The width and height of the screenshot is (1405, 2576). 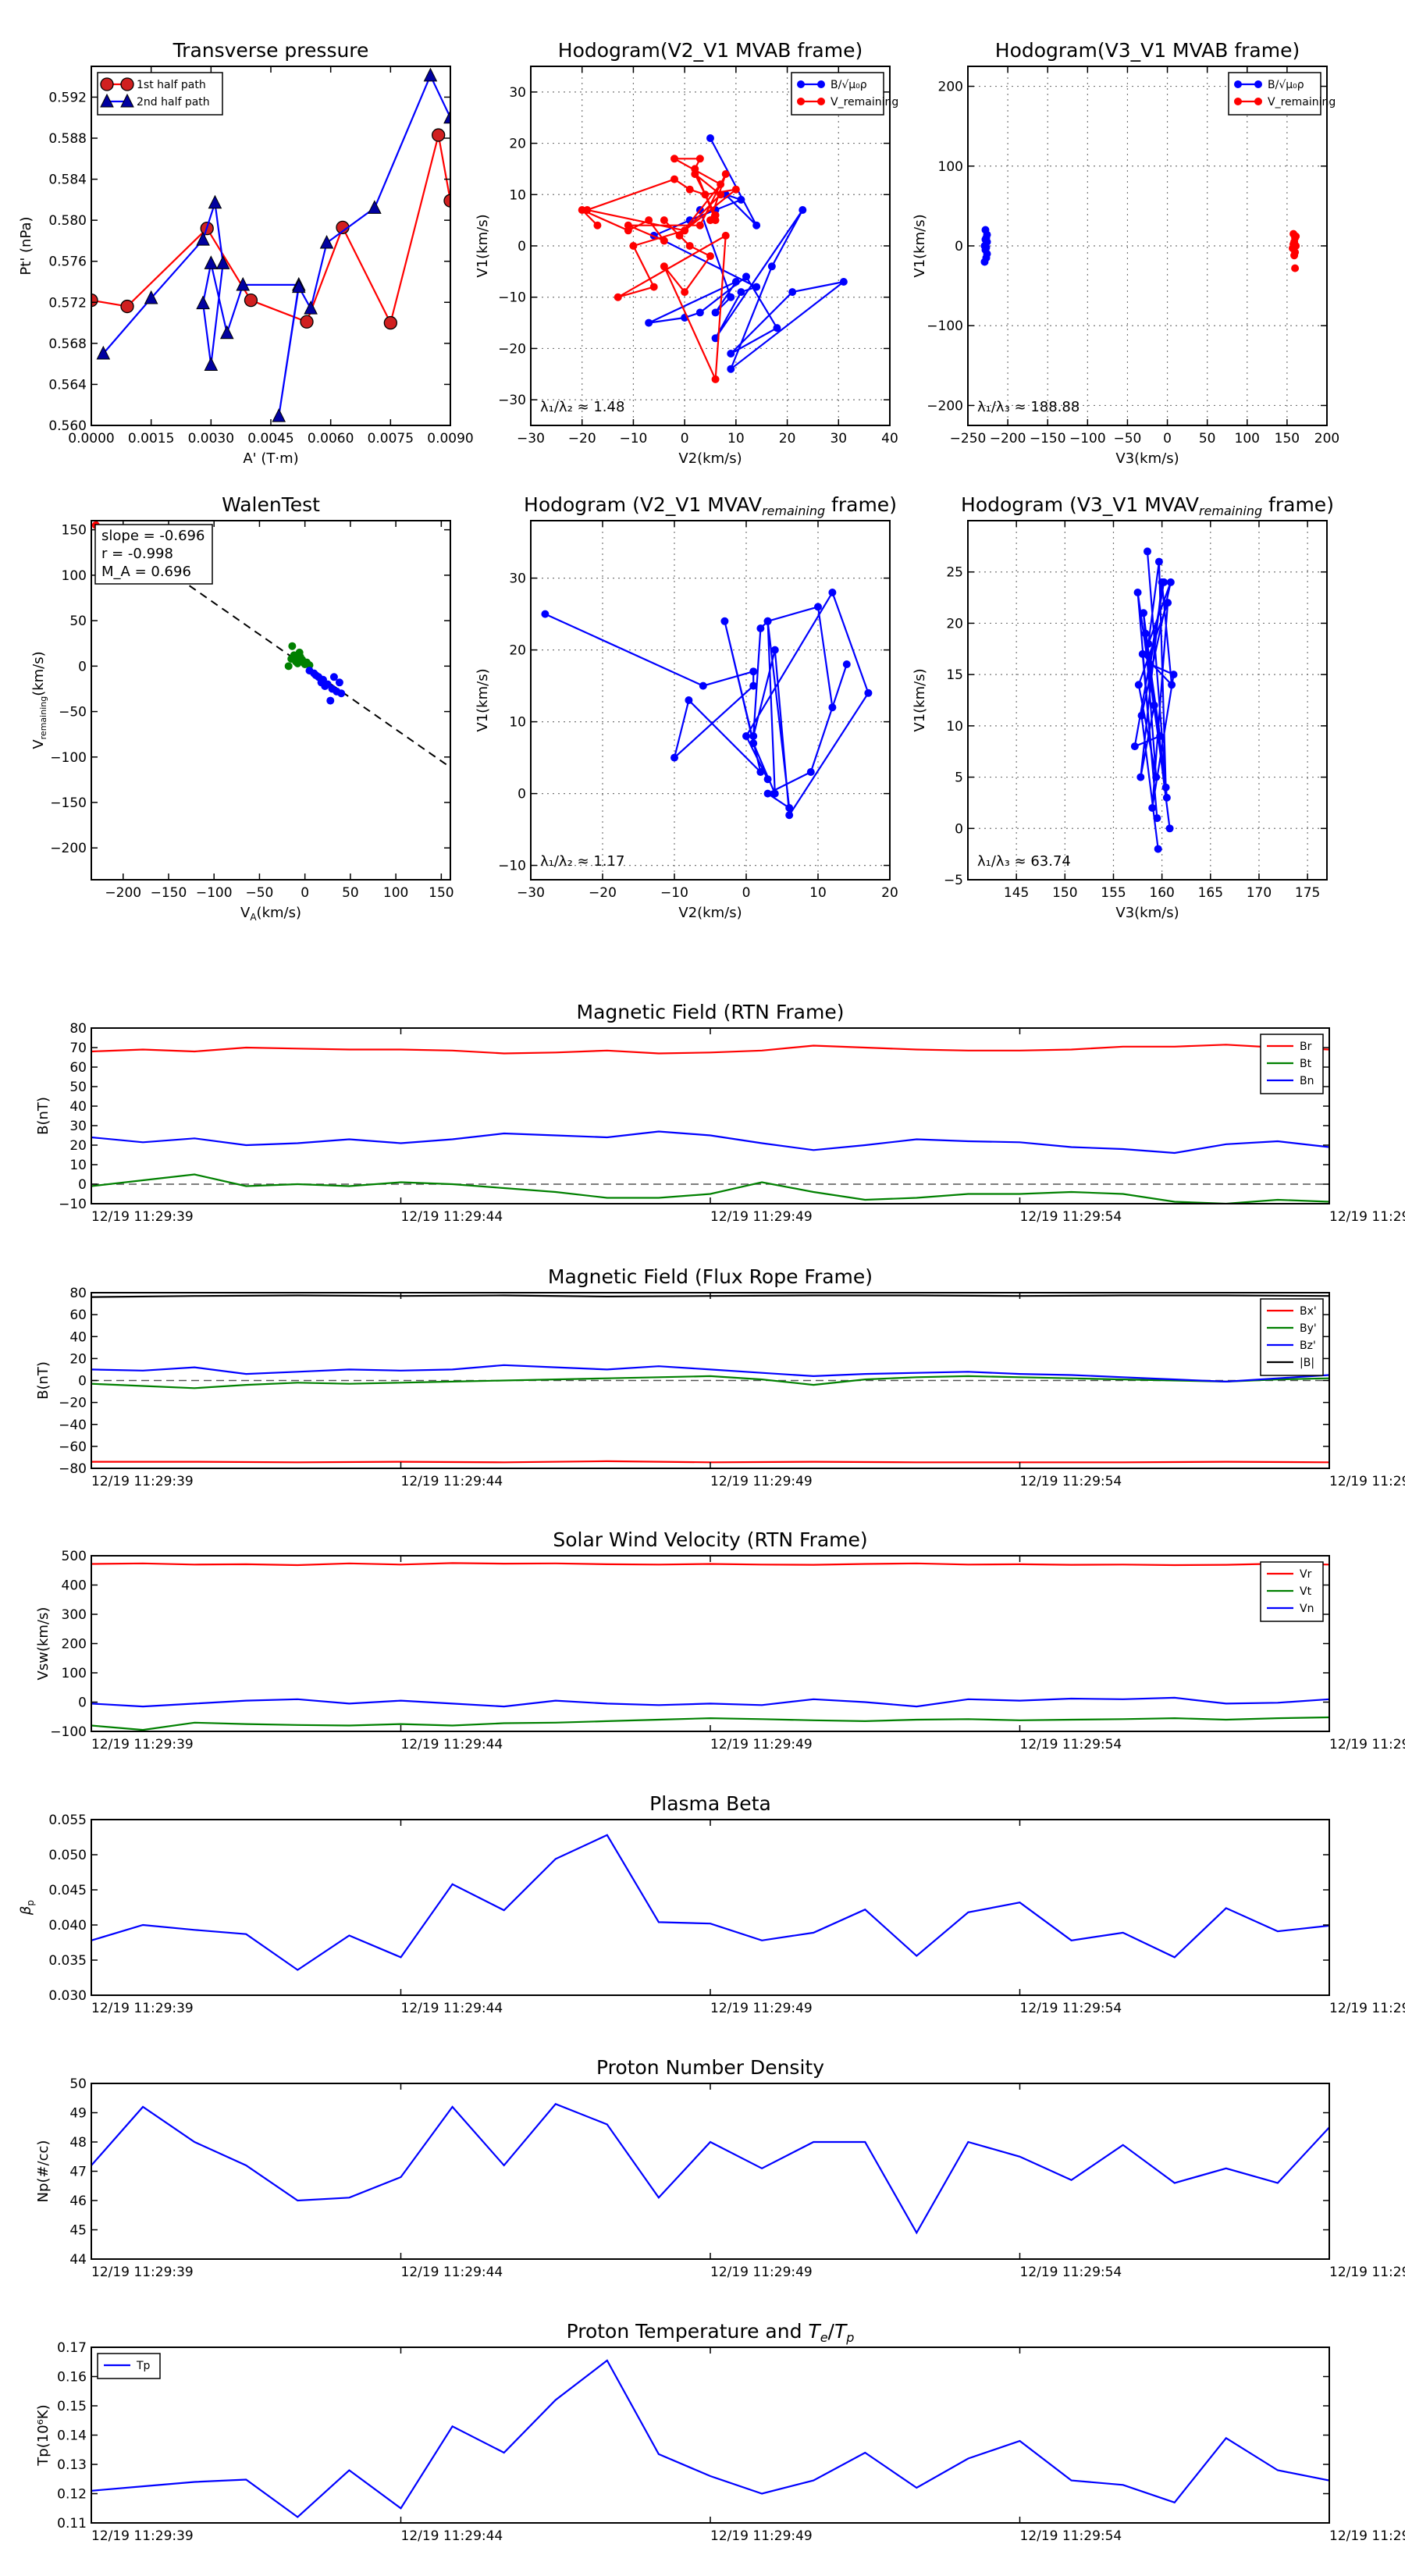 I want to click on vsw-ytick-label: 400, so click(x=74, y=1586).